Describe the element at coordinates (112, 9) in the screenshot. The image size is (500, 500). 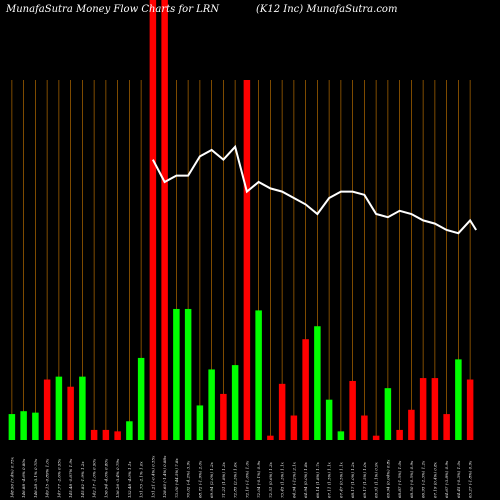
I see `chart-title-left: MunafaSutra Money Flow Charts for LRN` at that location.